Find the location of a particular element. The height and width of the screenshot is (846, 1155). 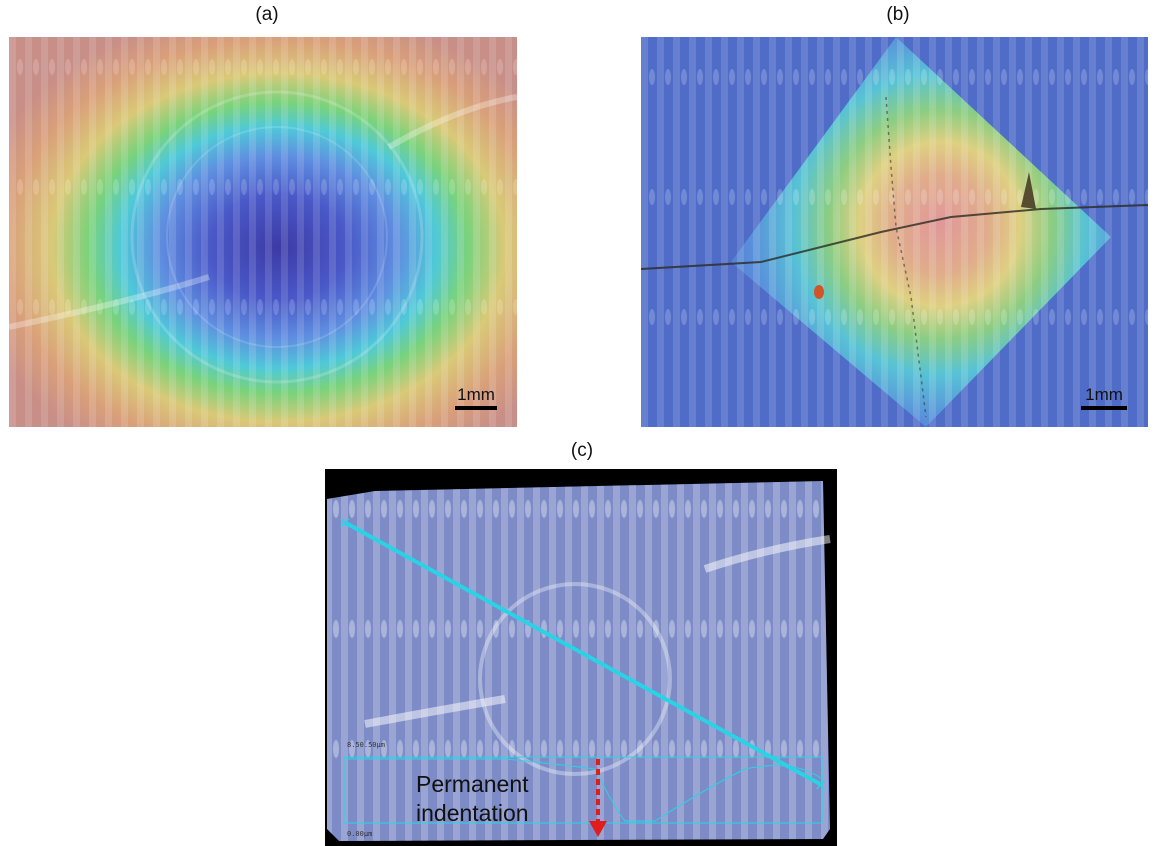

profile-curve is located at coordinates (584, 790).